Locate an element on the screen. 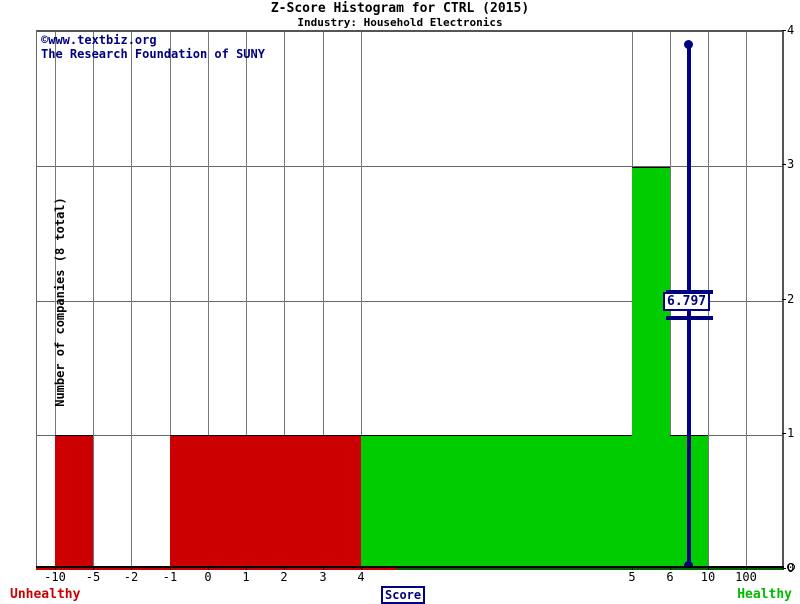 The image size is (800, 604). y-axis-line is located at coordinates (36, 299).